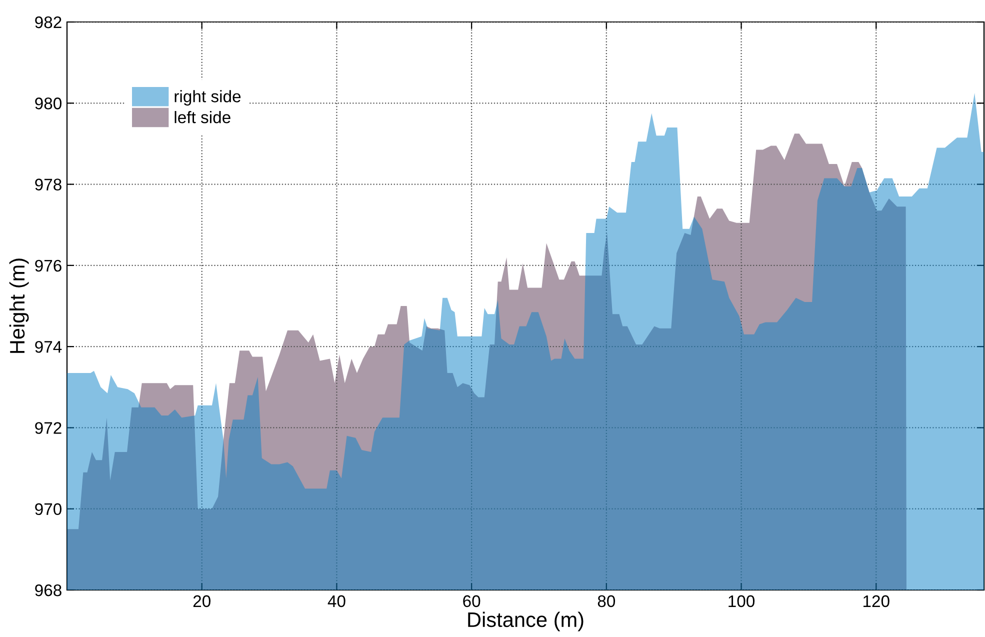 The image size is (985, 637). What do you see at coordinates (48, 590) in the screenshot?
I see `y-tick-label: 968` at bounding box center [48, 590].